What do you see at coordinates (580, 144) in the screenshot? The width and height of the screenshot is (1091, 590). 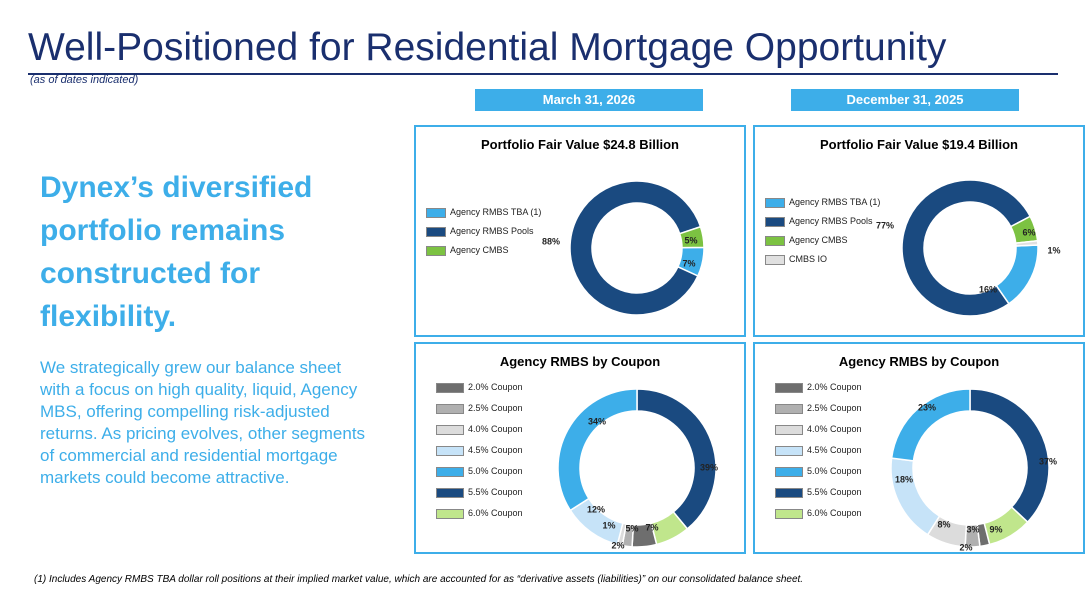 I see `chart-title: Portfolio Fair Value $24.8 Billion` at bounding box center [580, 144].